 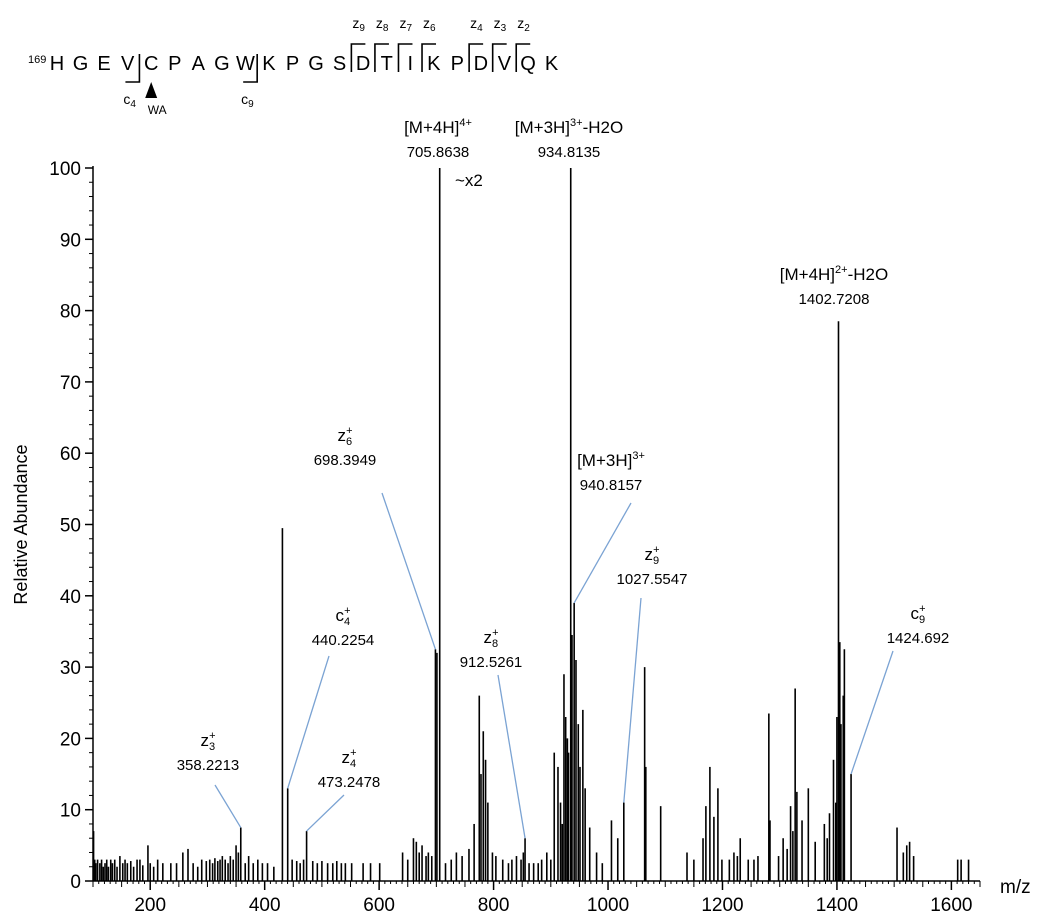 I want to click on x-tick-label: 200, so click(x=150, y=905).